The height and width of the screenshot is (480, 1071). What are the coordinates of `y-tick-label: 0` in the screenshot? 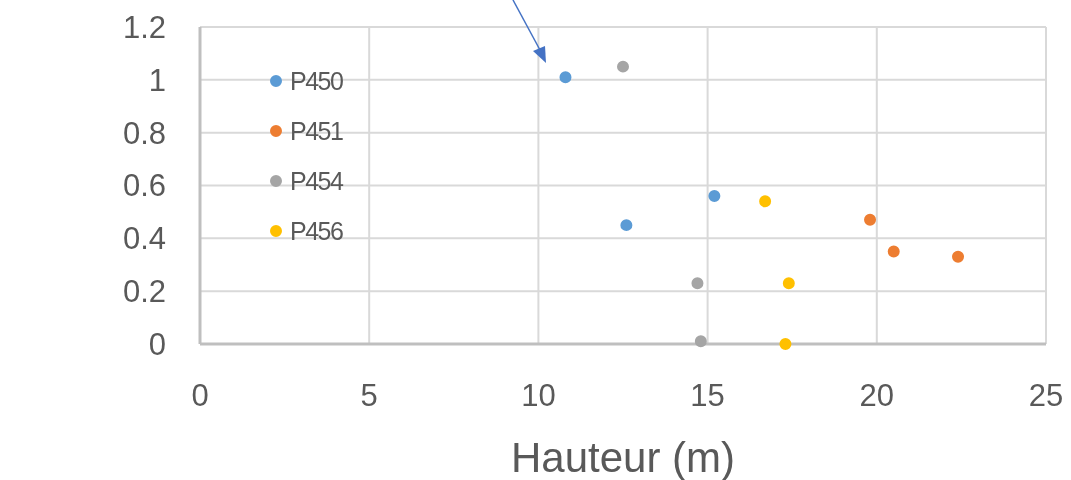 It's located at (157, 344).